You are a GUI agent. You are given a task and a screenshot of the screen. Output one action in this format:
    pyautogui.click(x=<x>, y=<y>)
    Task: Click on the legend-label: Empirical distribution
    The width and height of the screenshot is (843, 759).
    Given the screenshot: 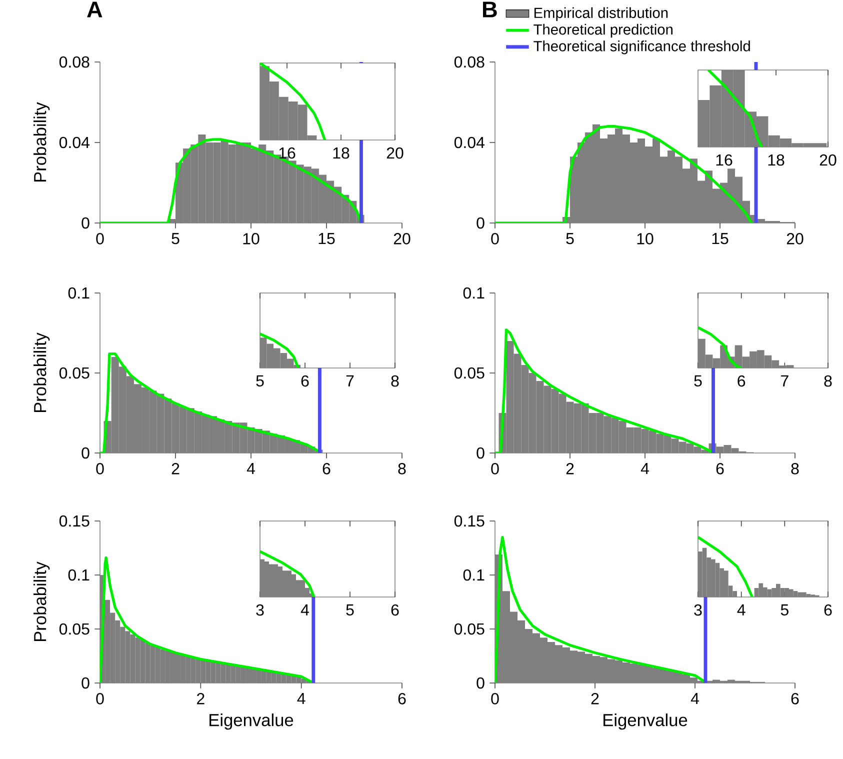 What is the action you would take?
    pyautogui.click(x=601, y=14)
    